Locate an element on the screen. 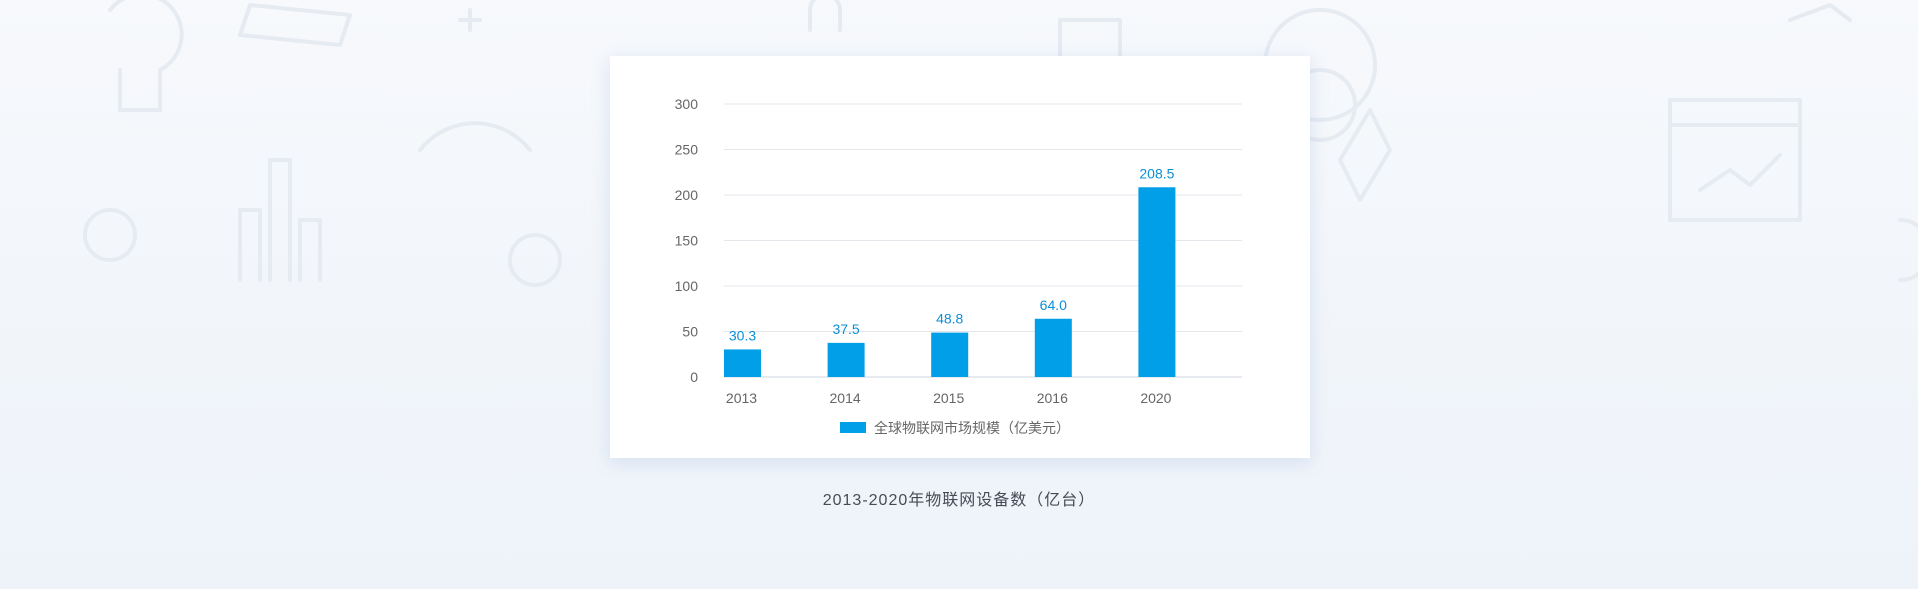 The width and height of the screenshot is (1918, 589). x-tick-label: 2016 is located at coordinates (1052, 398).